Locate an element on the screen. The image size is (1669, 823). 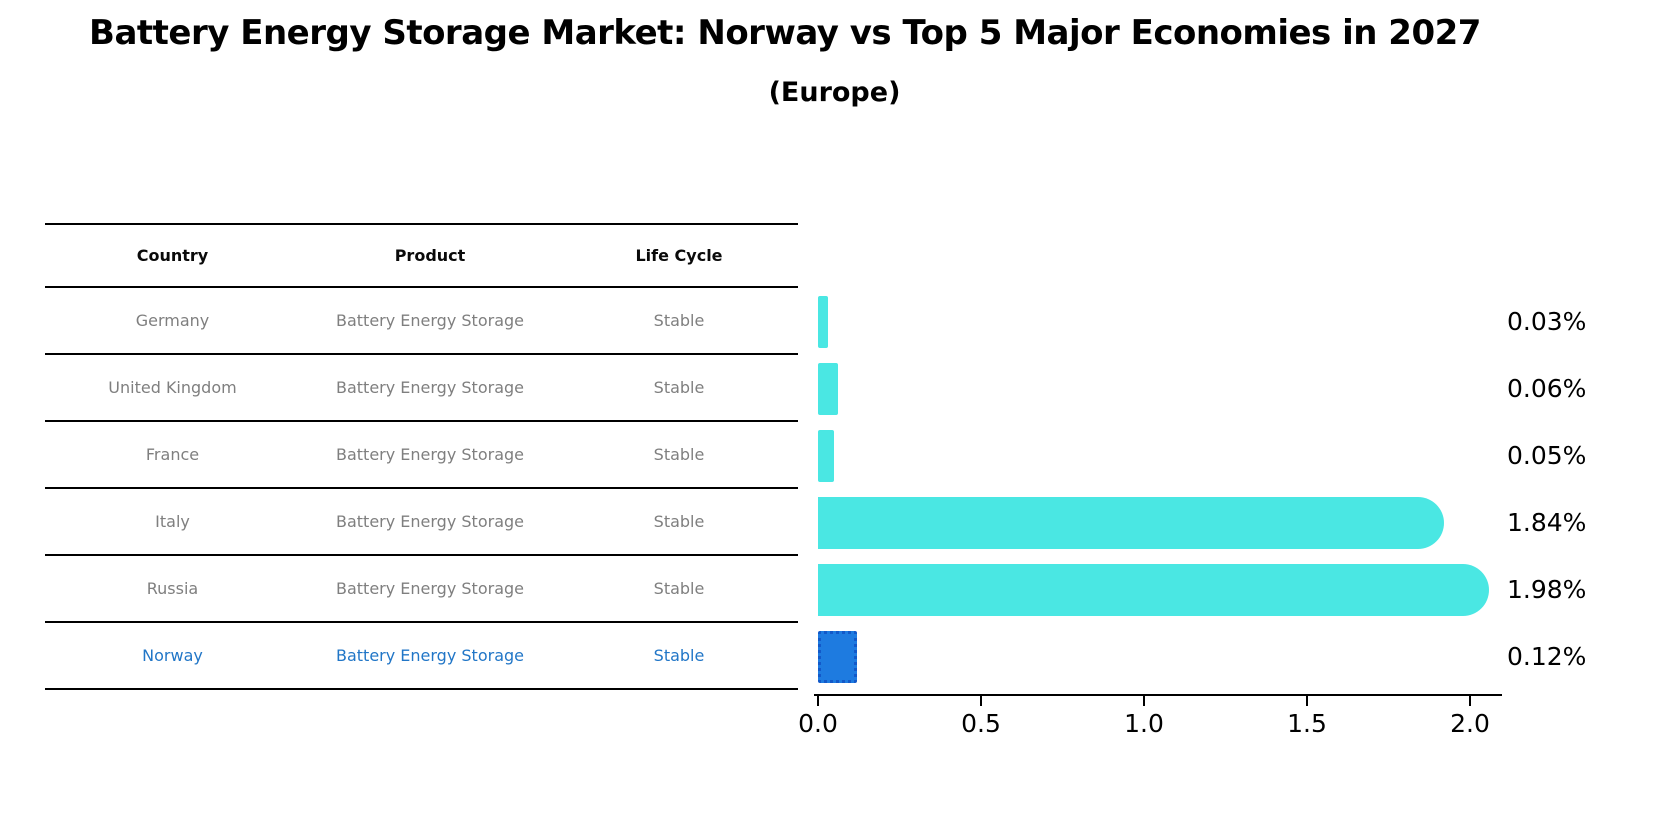
bar-united-kingdom is located at coordinates (828, 388).